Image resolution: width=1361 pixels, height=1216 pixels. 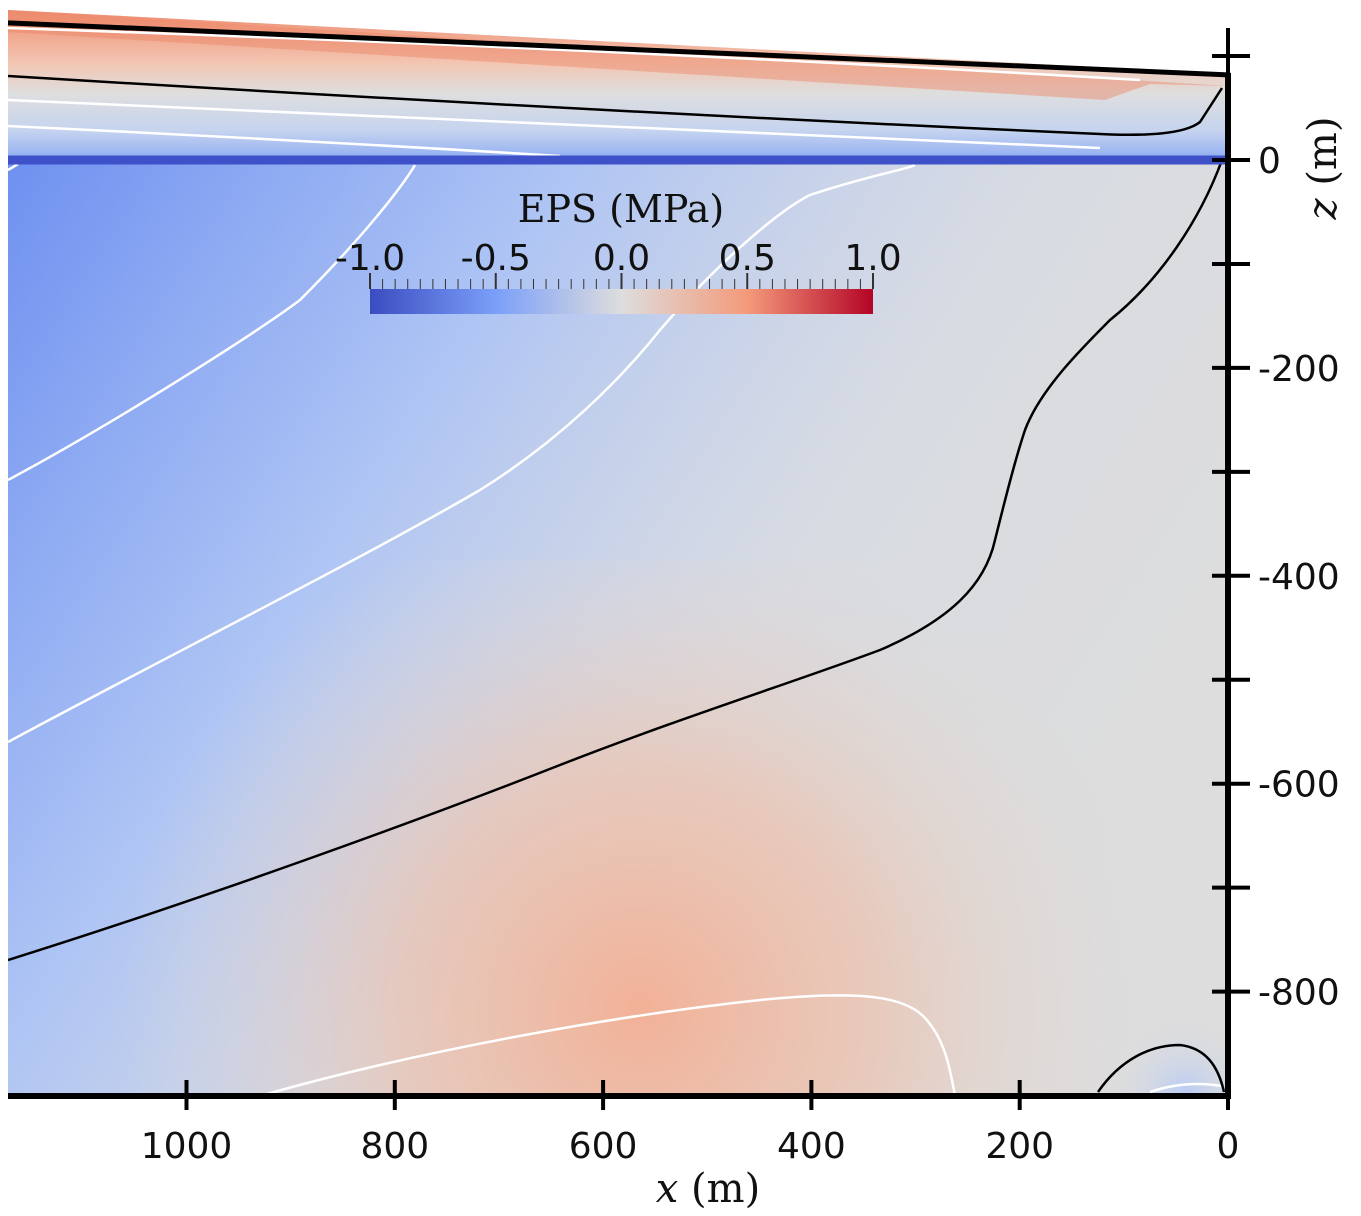 What do you see at coordinates (872, 258) in the screenshot?
I see `colorbar-tick-label: 1.0` at bounding box center [872, 258].